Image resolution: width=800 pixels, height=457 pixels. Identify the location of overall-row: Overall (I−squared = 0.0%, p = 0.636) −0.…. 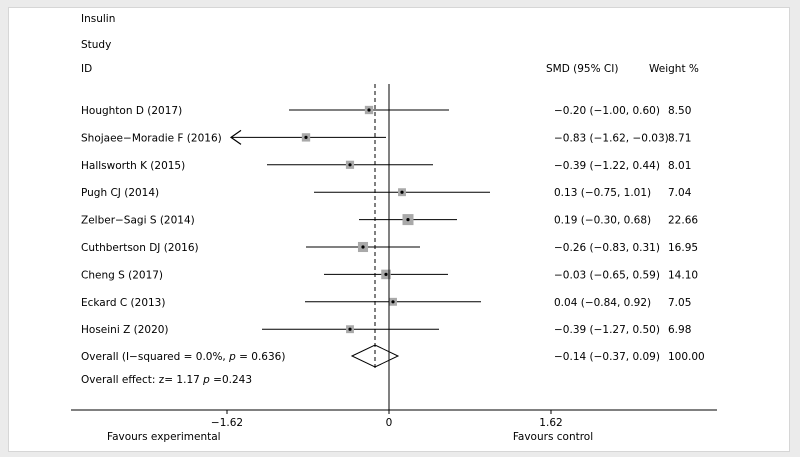
(393, 356).